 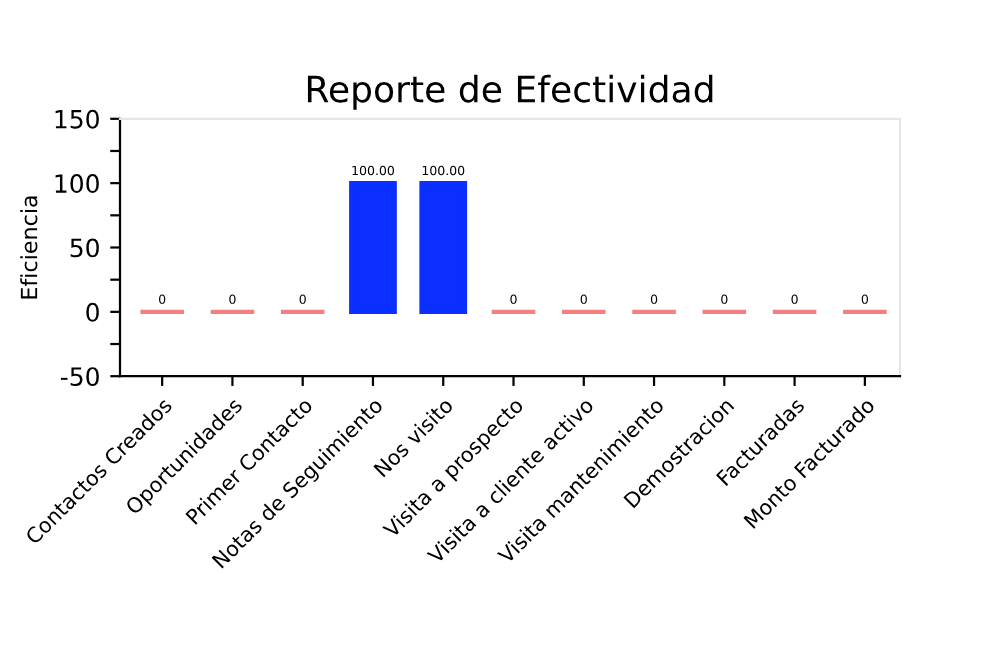 I want to click on y-tick-label: 50, so click(x=84, y=248).